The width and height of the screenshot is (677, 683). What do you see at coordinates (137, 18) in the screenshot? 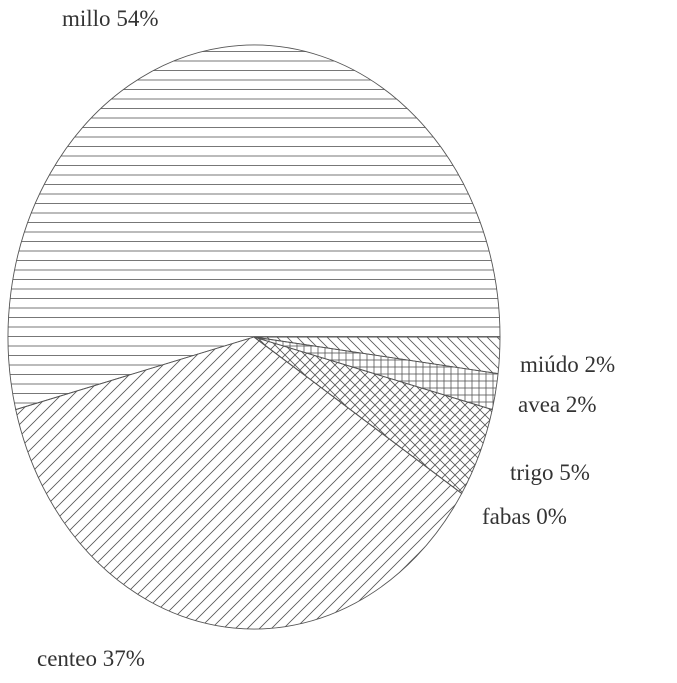
I see `slice-value: 54%` at bounding box center [137, 18].